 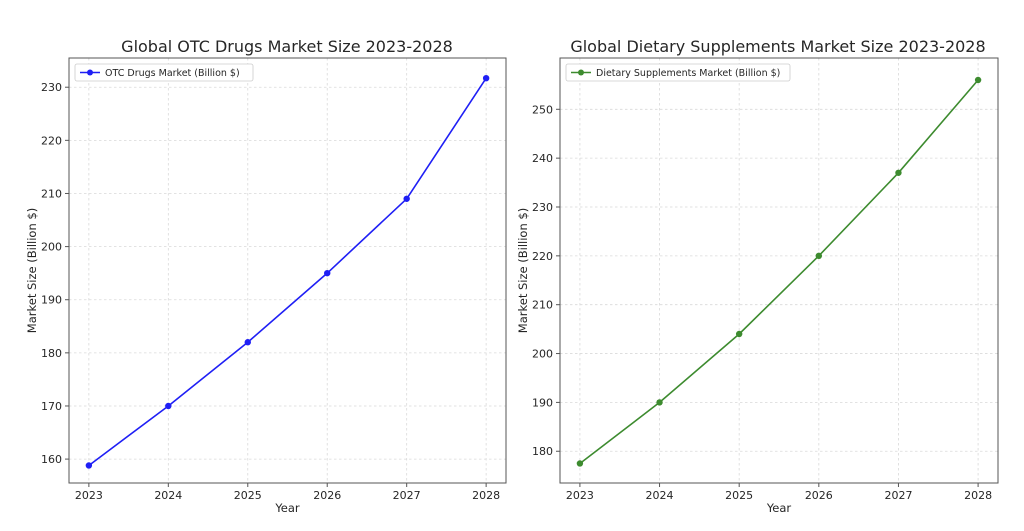 I want to click on chart-title: Global OTC Drugs Market Size 2023-2028, so click(x=287, y=46).